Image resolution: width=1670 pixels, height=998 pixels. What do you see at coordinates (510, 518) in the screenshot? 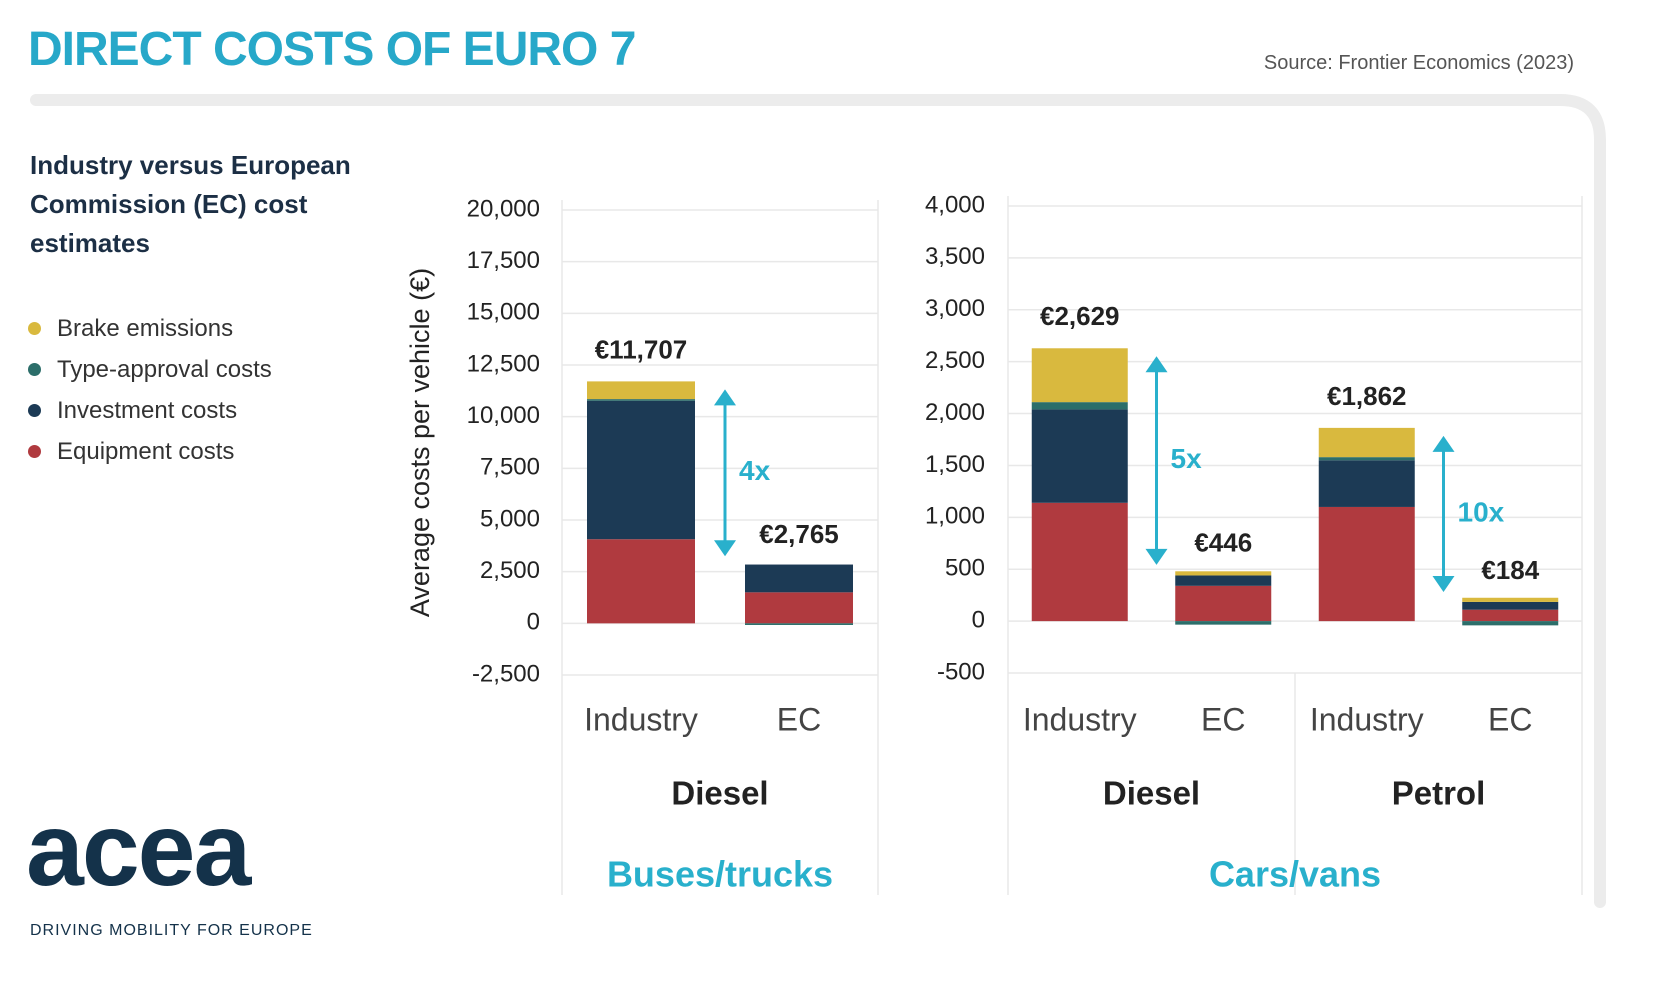
I see `y-tick-label: 5,000` at bounding box center [510, 518].